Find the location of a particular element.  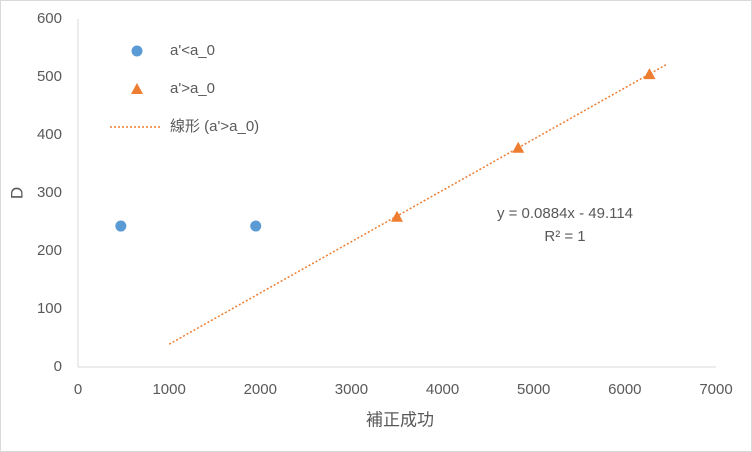

x-tick-label: 3000 is located at coordinates (351, 389).